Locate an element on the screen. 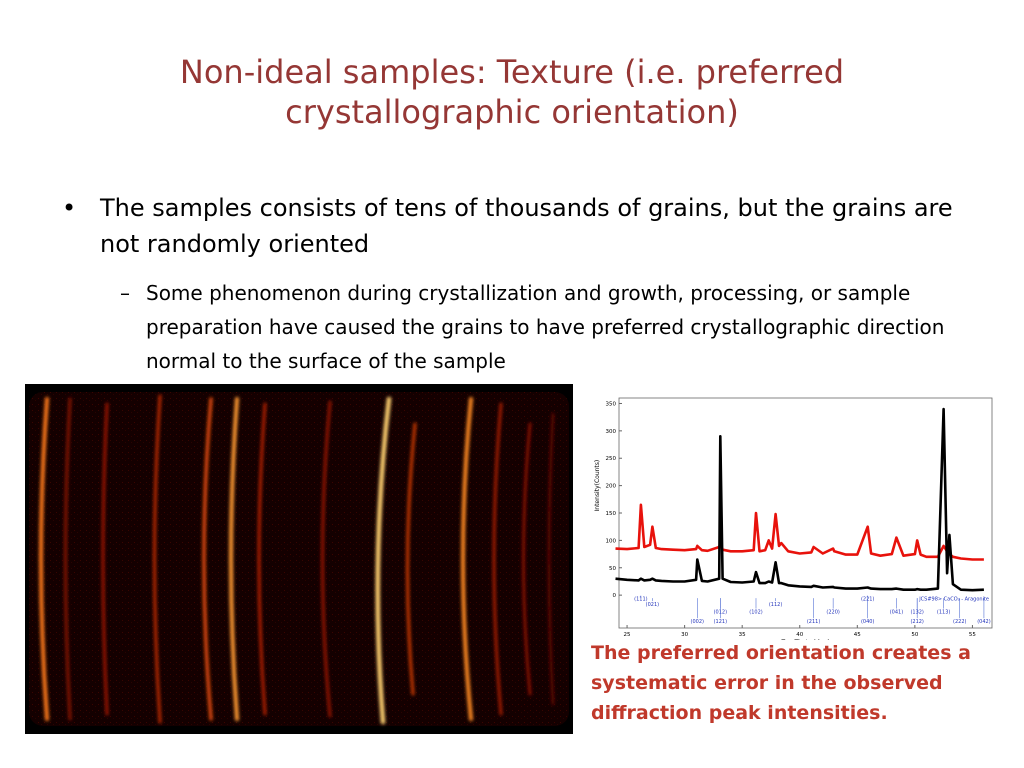 Image resolution: width=1024 pixels, height=768 pixels. x-tick-label: 45 is located at coordinates (857, 635).